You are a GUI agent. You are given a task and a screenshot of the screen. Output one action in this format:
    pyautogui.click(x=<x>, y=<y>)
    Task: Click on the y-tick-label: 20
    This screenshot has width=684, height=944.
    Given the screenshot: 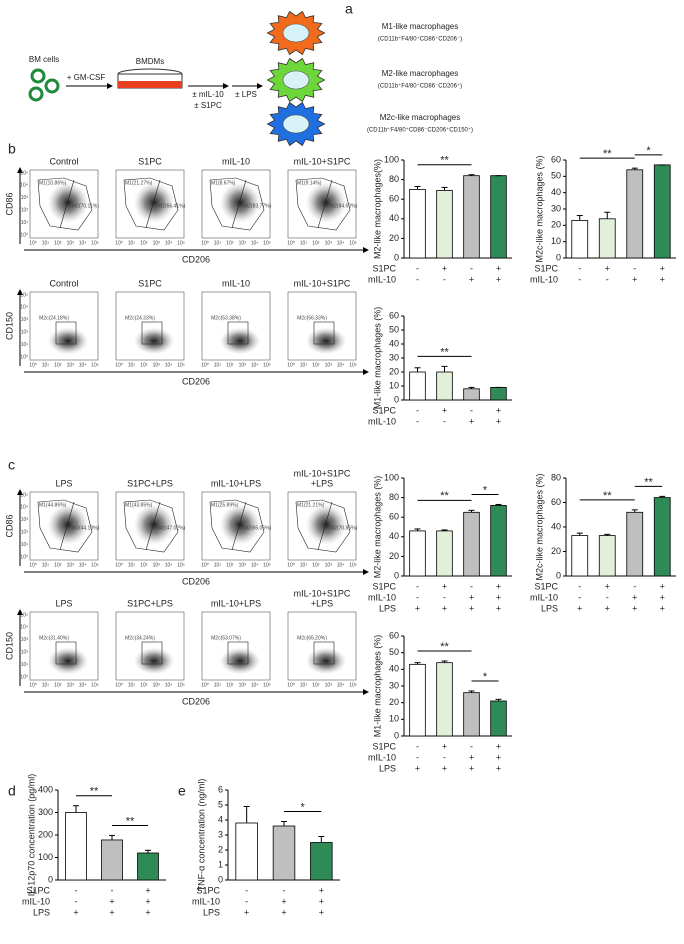 What is the action you would take?
    pyautogui.click(x=556, y=225)
    